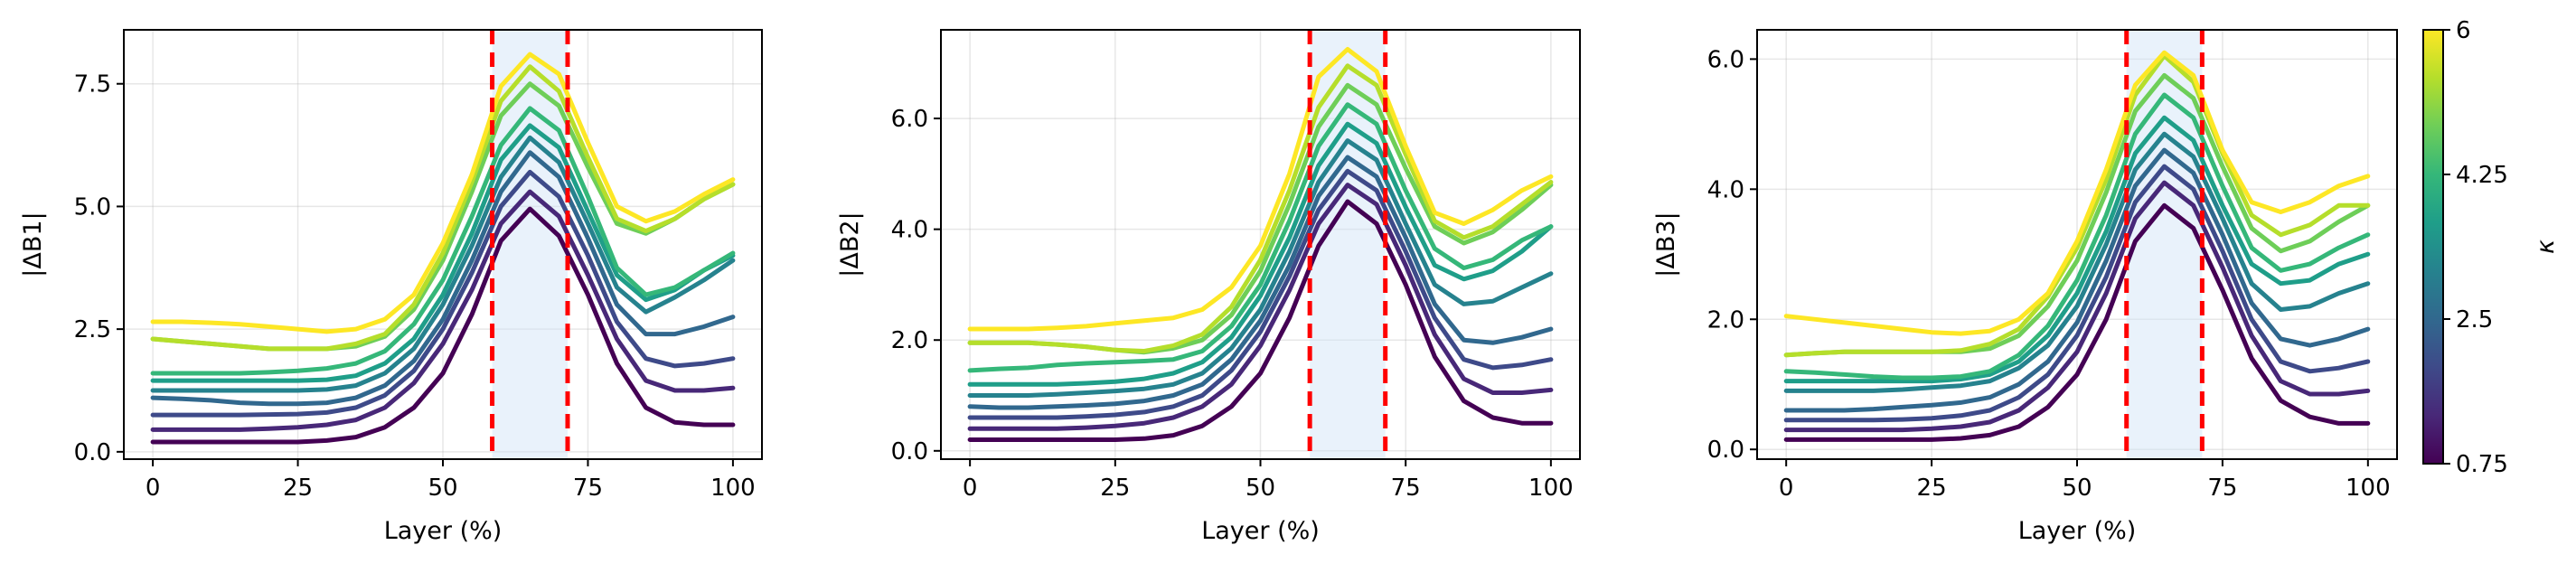  Describe the element at coordinates (1666, 244) in the screenshot. I see `y-axis-label: |ΔB3|` at that location.